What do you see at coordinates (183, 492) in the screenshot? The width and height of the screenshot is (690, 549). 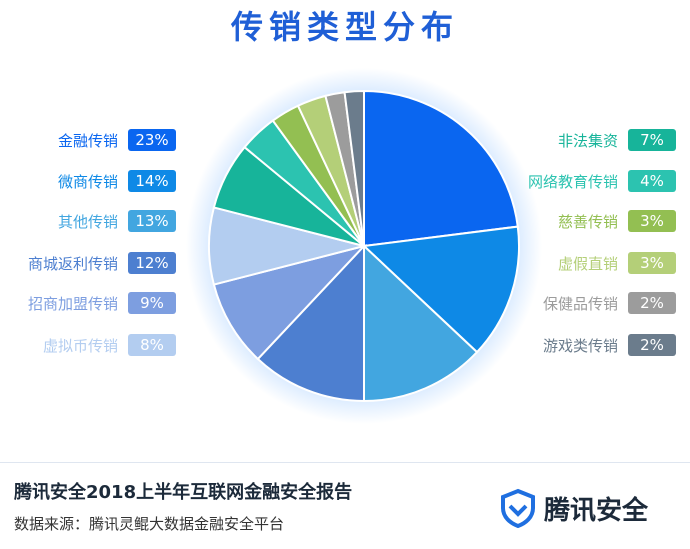 I see `report-title: 腾讯安全2018上半年互联网金融安全报告` at bounding box center [183, 492].